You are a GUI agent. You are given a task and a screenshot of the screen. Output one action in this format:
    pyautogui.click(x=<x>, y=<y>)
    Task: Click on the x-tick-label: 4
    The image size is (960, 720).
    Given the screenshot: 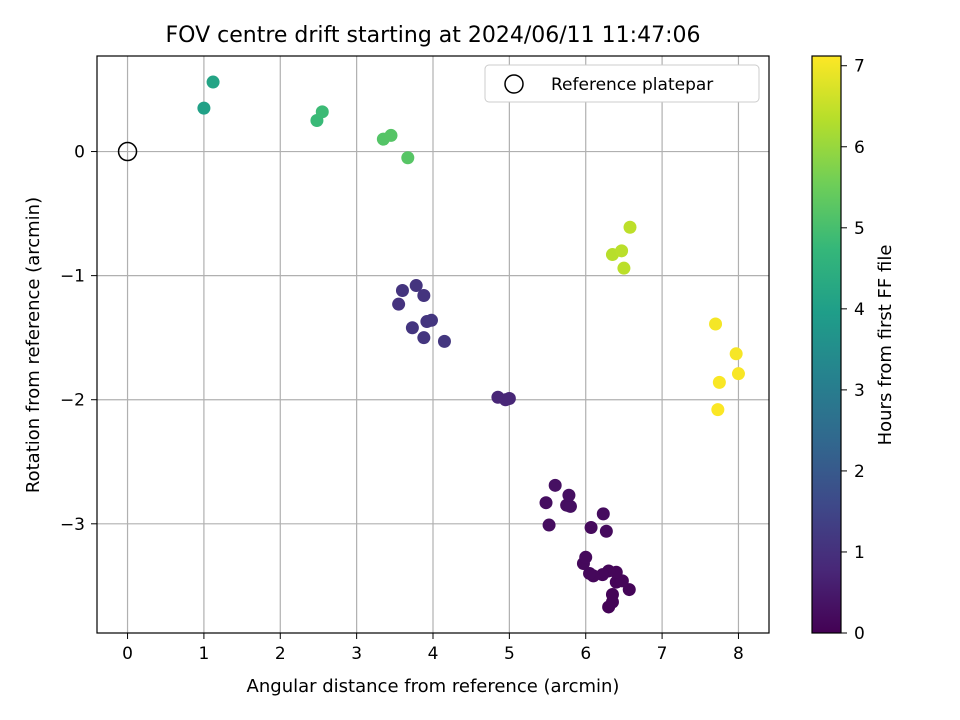 What is the action you would take?
    pyautogui.click(x=433, y=654)
    